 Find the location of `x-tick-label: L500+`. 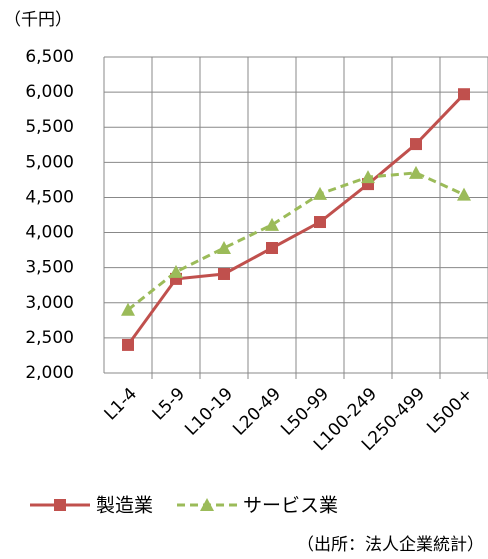

x-tick-label: L500+ is located at coordinates (450, 411).